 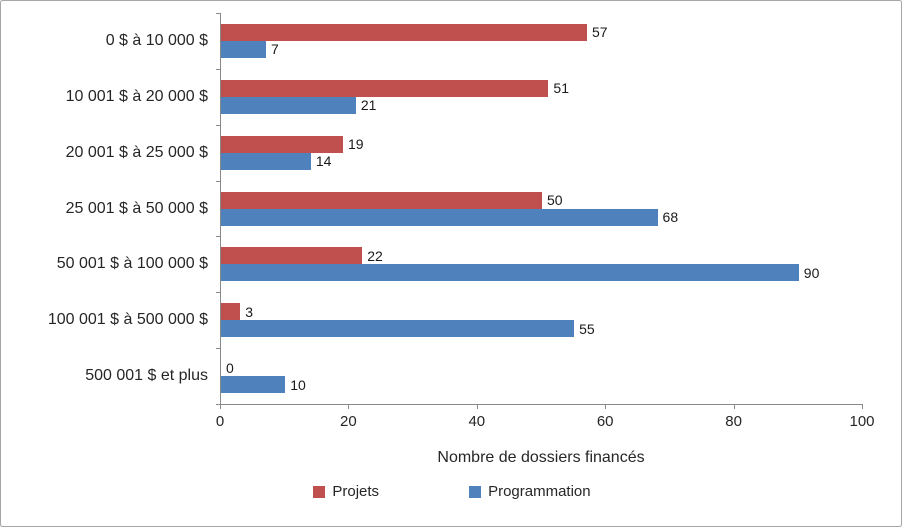 What do you see at coordinates (156, 40) in the screenshot?
I see `category-label: 0 $ à 10 000 $` at bounding box center [156, 40].